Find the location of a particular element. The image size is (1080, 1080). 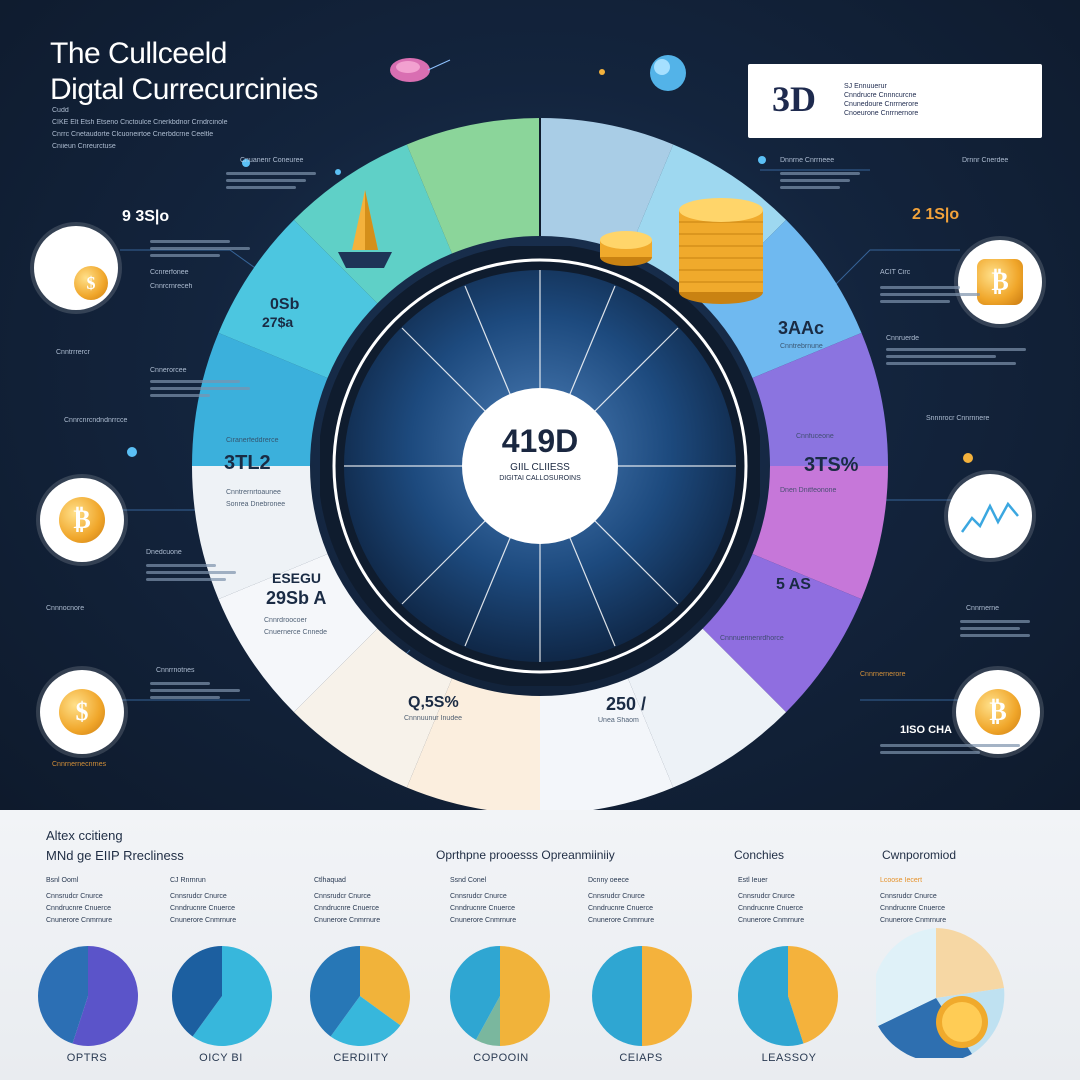

side-note: Cnnruerde is located at coordinates (903, 338).